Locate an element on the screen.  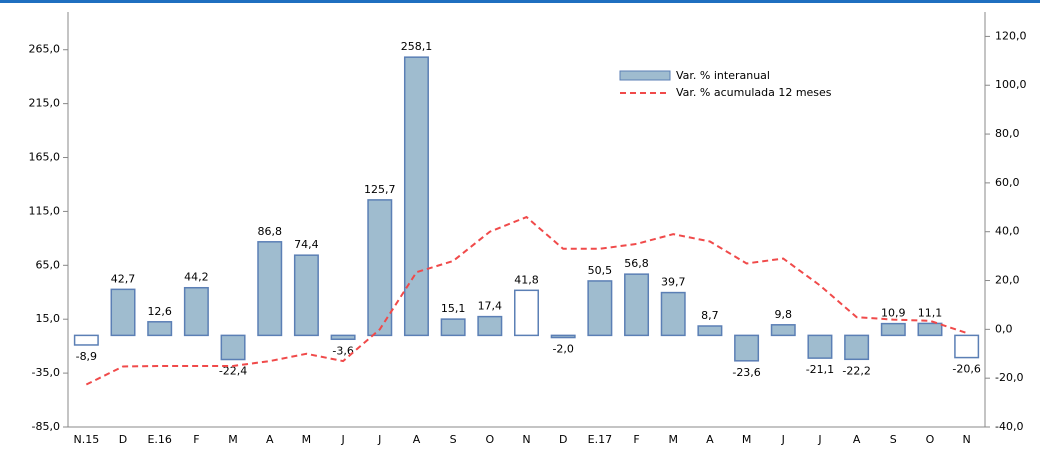
value-label: 44,2 is located at coordinates (196, 277).